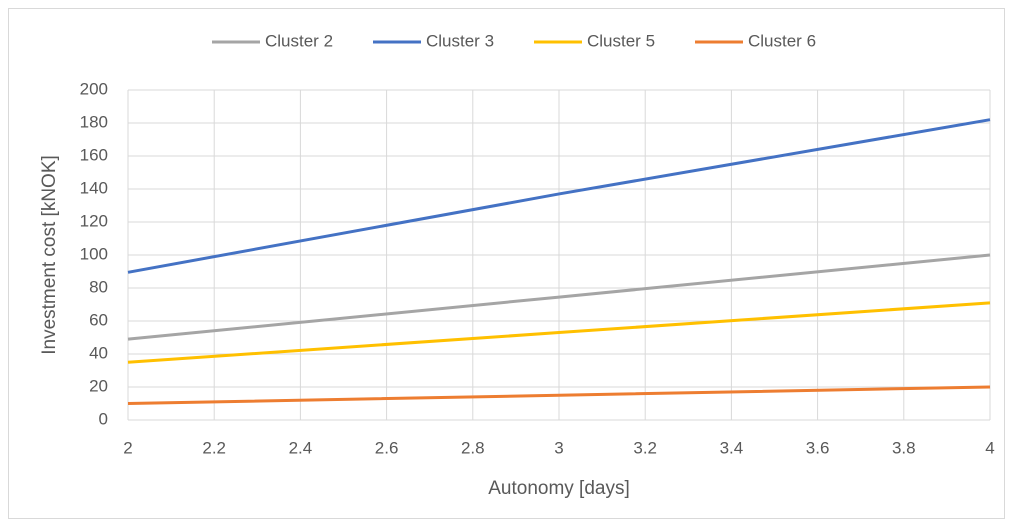  Describe the element at coordinates (460, 40) in the screenshot. I see `legend-label: Cluster 3` at that location.